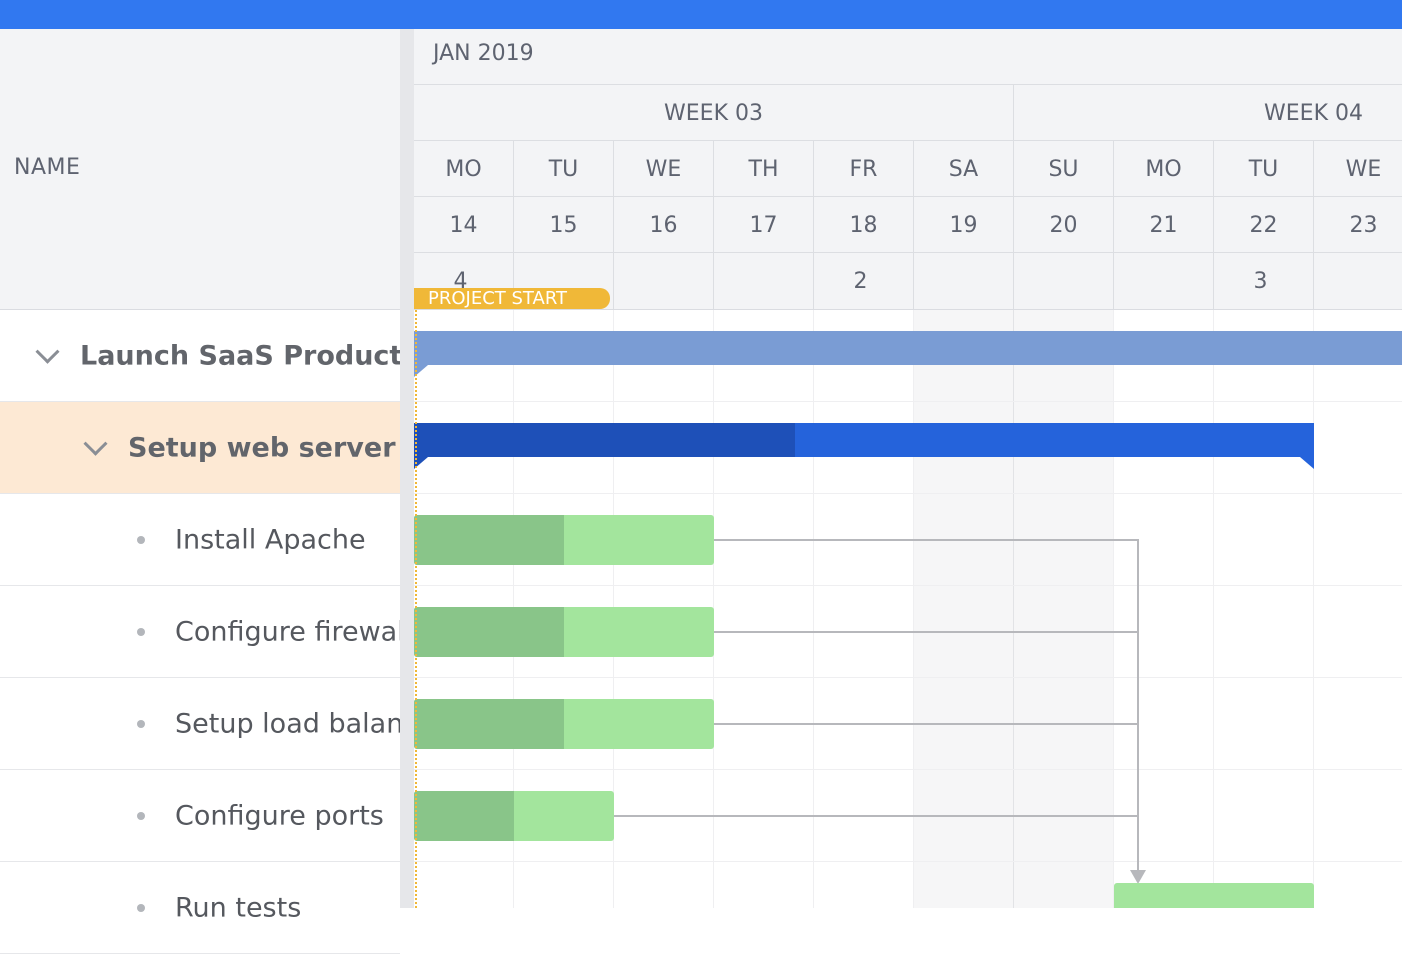 Image resolution: width=1402 pixels, height=954 pixels. I want to click on summary-bar-launch-saas, so click(908, 348).